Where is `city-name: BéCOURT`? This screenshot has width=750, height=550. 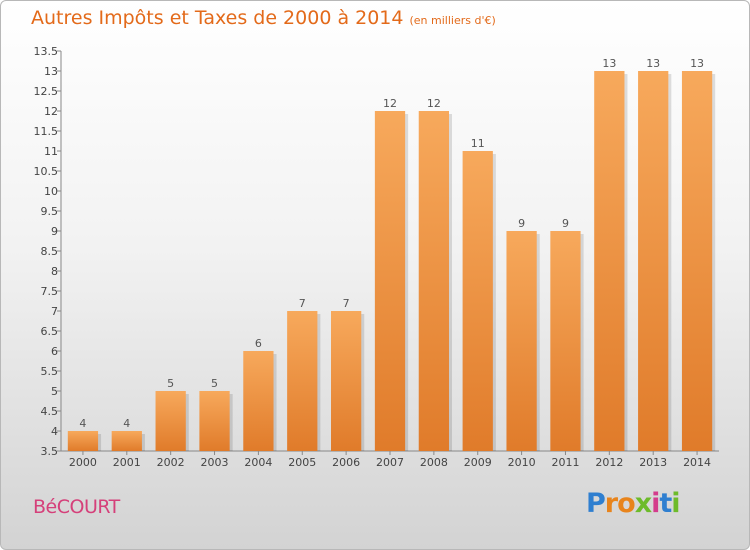 city-name: BéCOURT is located at coordinates (76, 507).